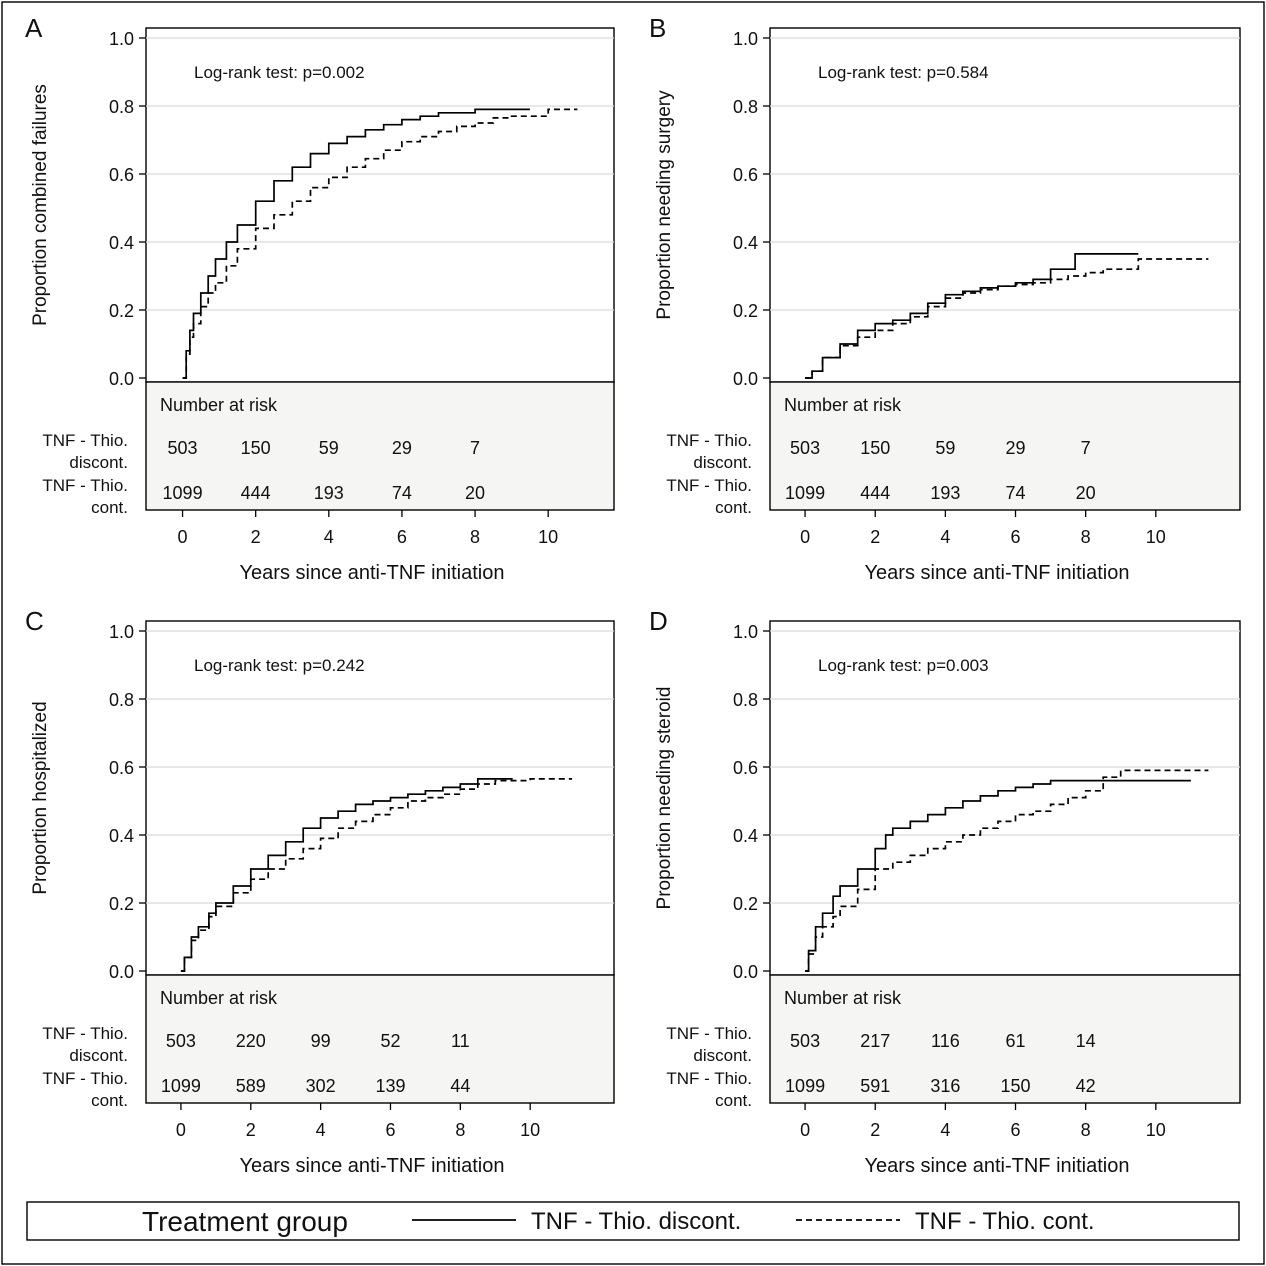 Image resolution: width=1266 pixels, height=1266 pixels. What do you see at coordinates (875, 493) in the screenshot?
I see `risk-value: 444` at bounding box center [875, 493].